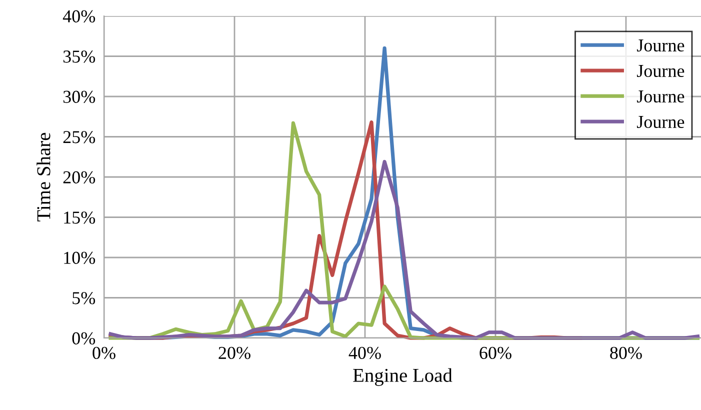  What do you see at coordinates (79, 56) in the screenshot?
I see `y-tick-label: 35%` at bounding box center [79, 56].